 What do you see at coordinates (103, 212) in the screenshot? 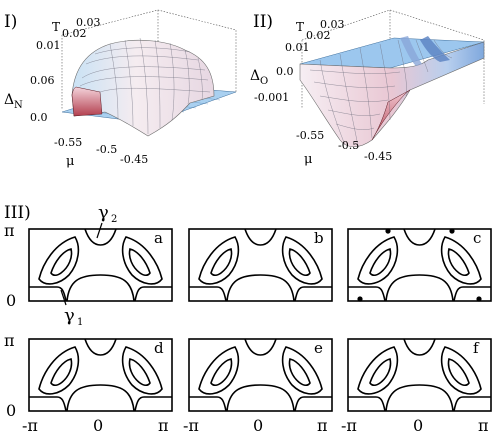
I see `gamma-2-symbol: γ` at bounding box center [103, 212].